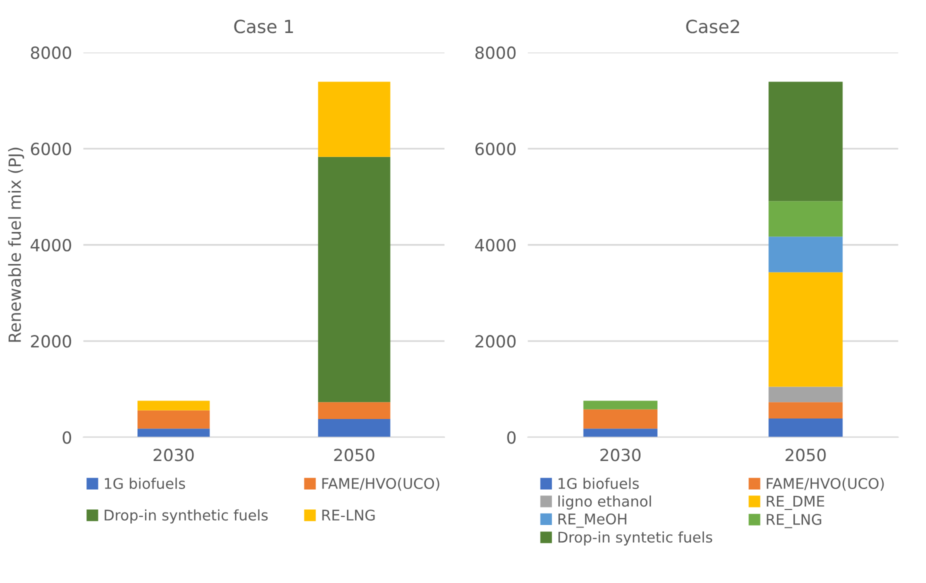 This screenshot has height=583, width=926. What do you see at coordinates (795, 503) in the screenshot?
I see `legend-label: RE_DME` at bounding box center [795, 503].